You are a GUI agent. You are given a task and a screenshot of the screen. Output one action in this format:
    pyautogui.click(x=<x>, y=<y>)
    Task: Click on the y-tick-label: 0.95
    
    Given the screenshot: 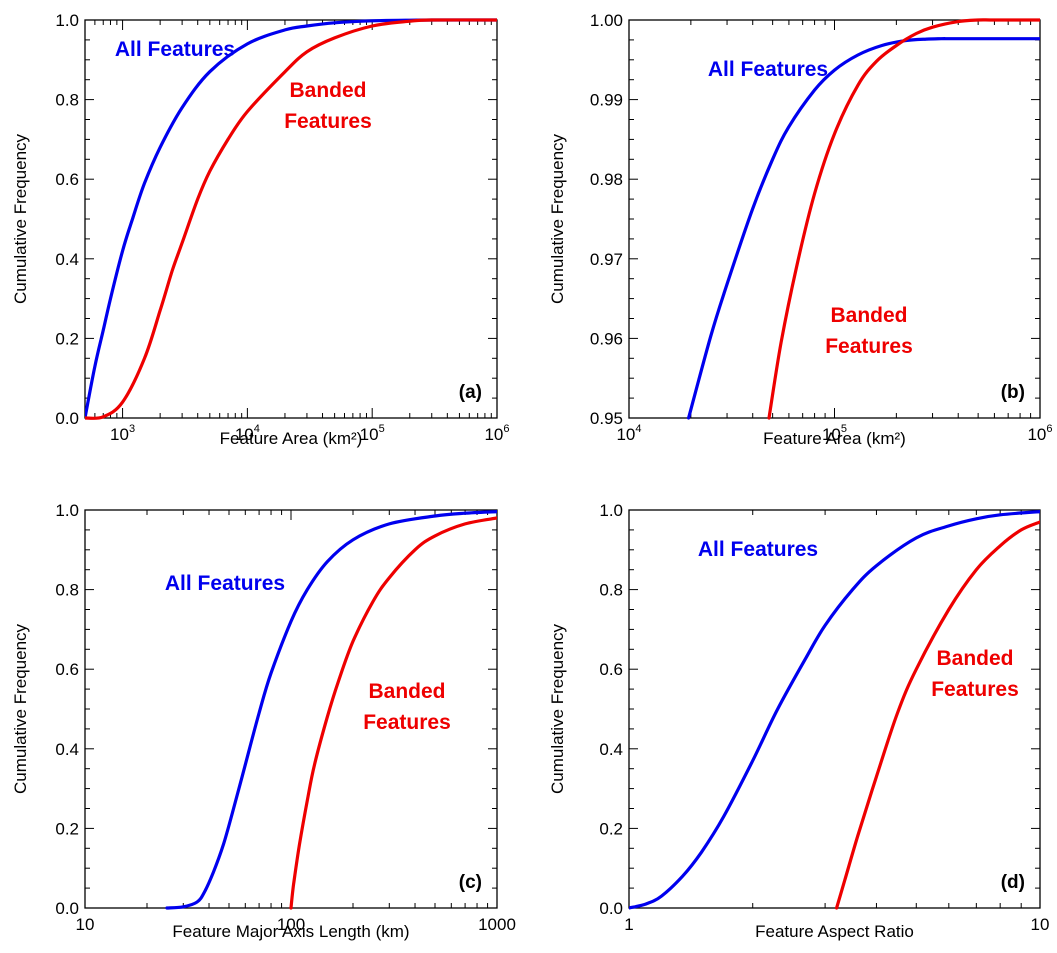 What is the action you would take?
    pyautogui.click(x=606, y=418)
    